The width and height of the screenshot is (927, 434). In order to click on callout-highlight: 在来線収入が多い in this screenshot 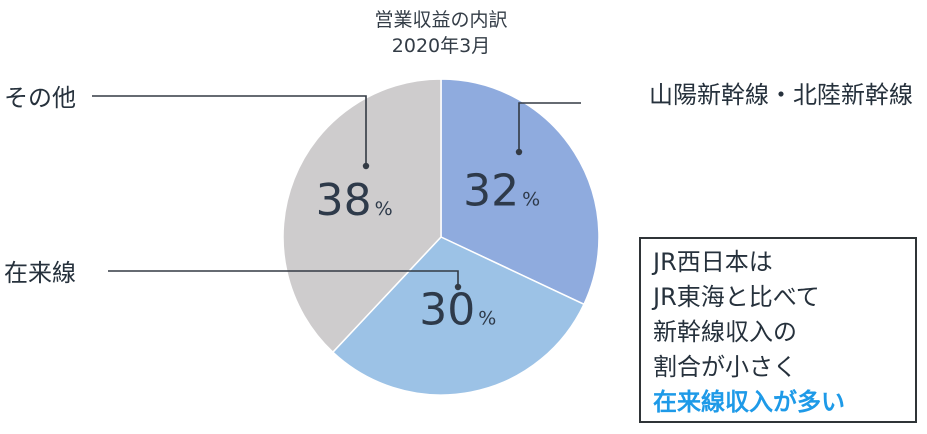, I will do `click(749, 402)`.